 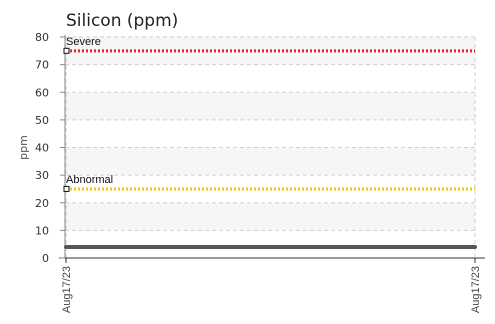 I want to click on y-tick-label: 10, so click(x=42, y=230).